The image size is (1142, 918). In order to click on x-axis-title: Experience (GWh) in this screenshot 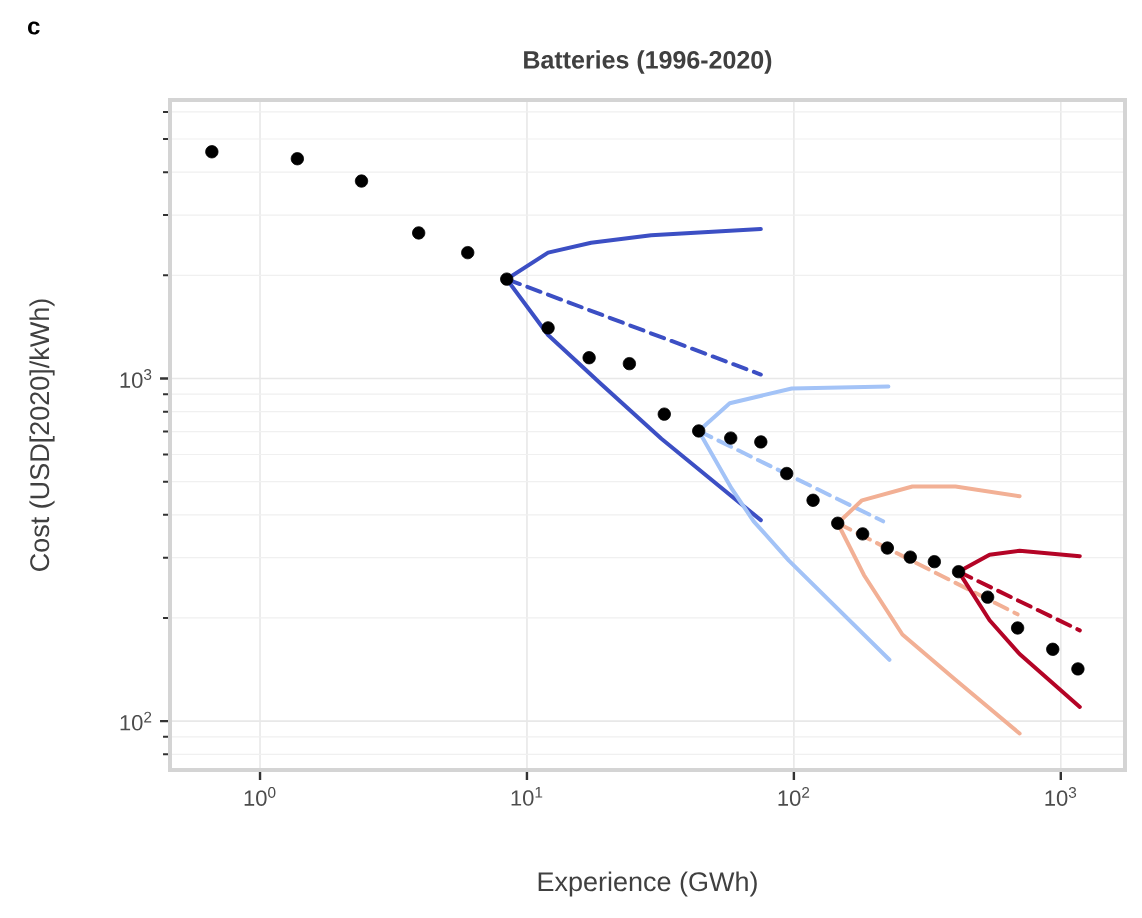, I will do `click(647, 884)`.